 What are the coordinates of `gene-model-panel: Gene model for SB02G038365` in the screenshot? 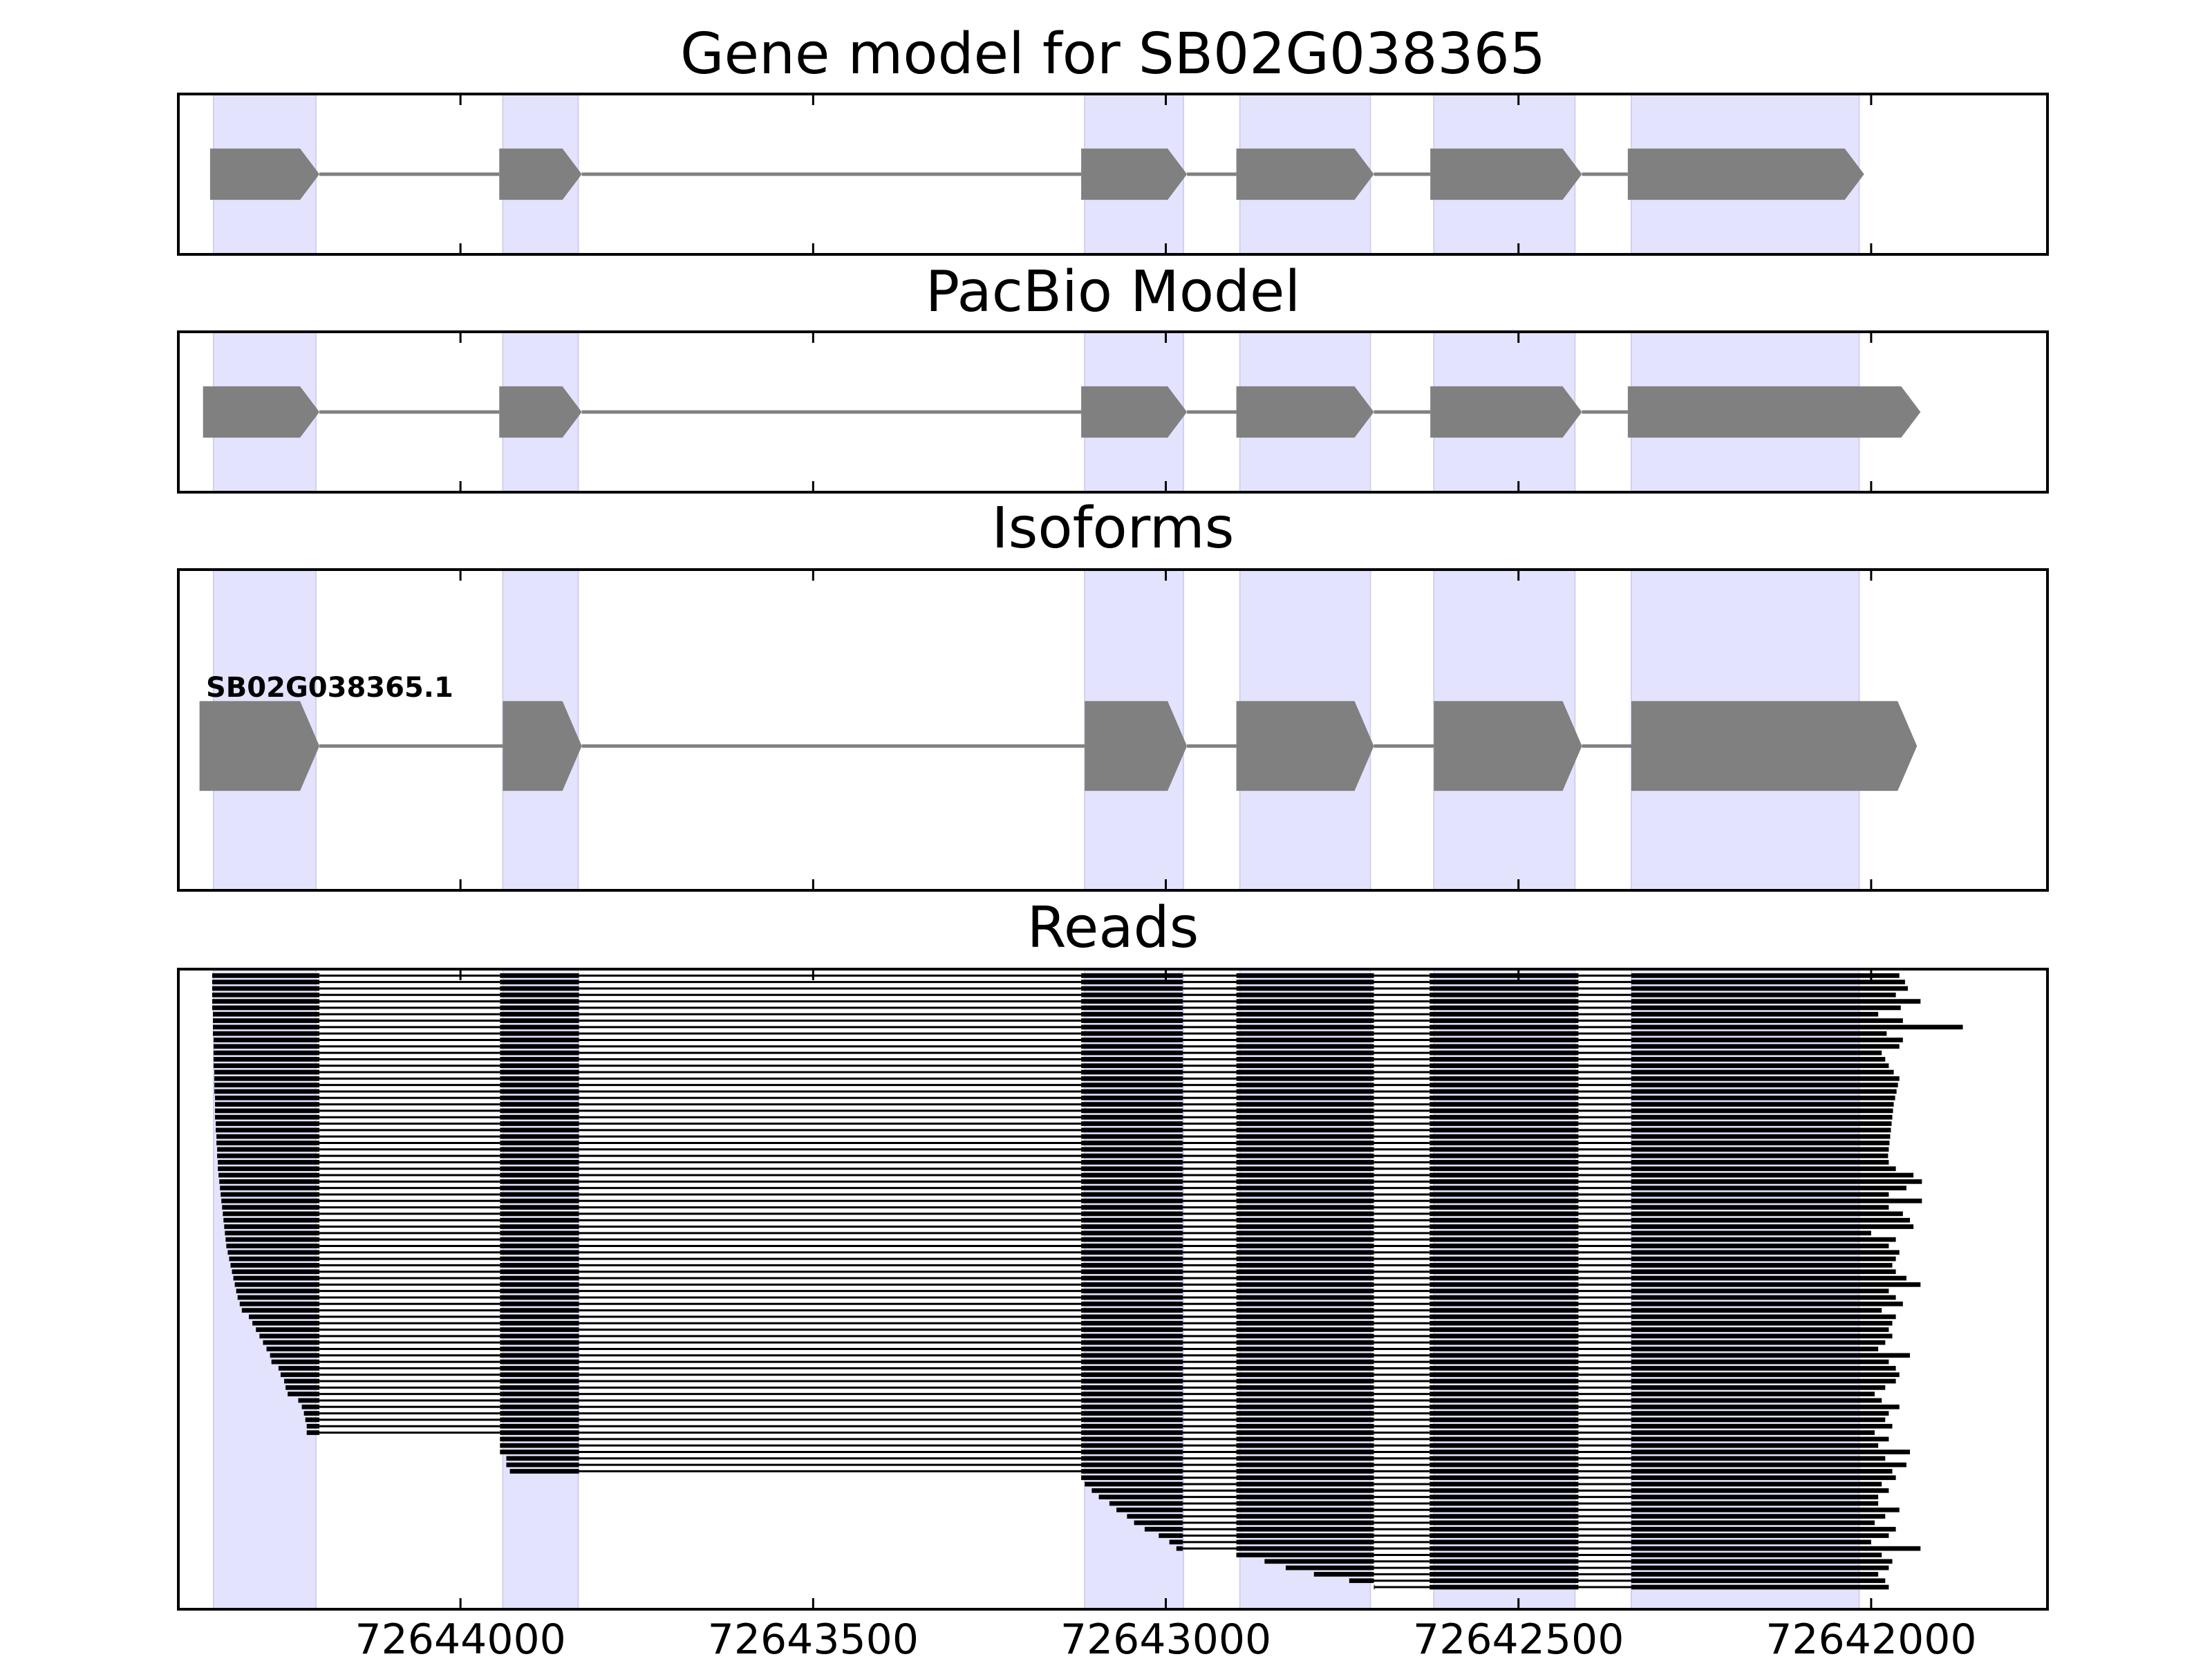 It's located at (1113, 138).